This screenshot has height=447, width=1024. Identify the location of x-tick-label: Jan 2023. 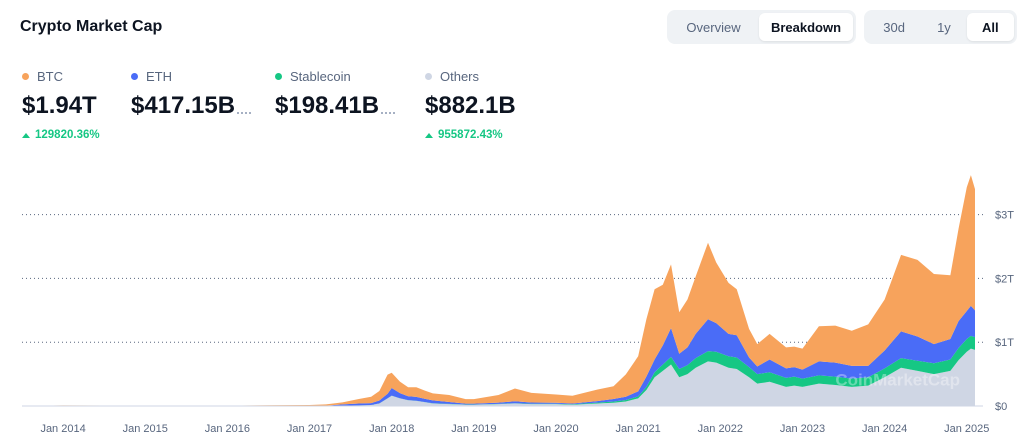
(802, 429).